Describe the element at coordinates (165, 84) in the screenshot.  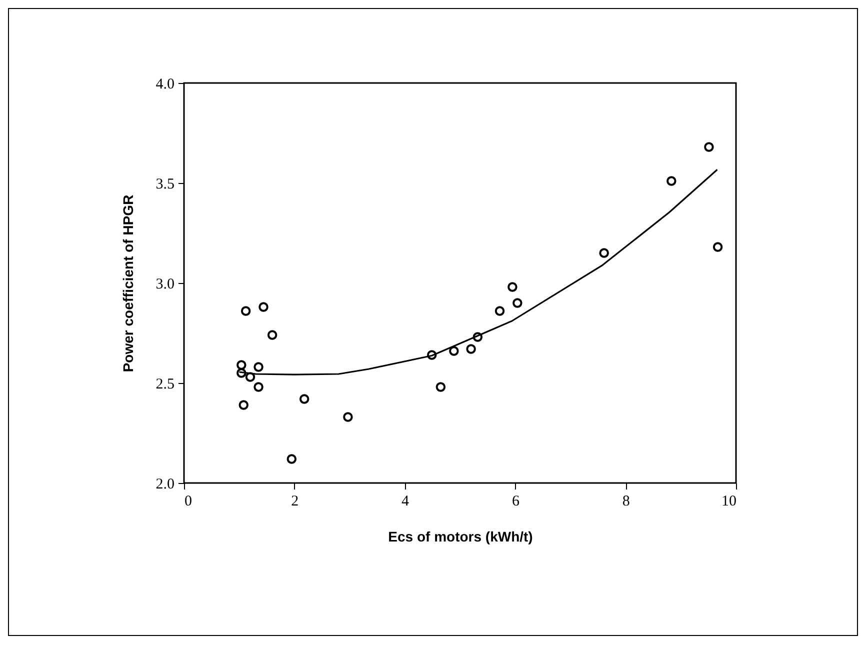
I see `y-tick-label: 4.0` at that location.